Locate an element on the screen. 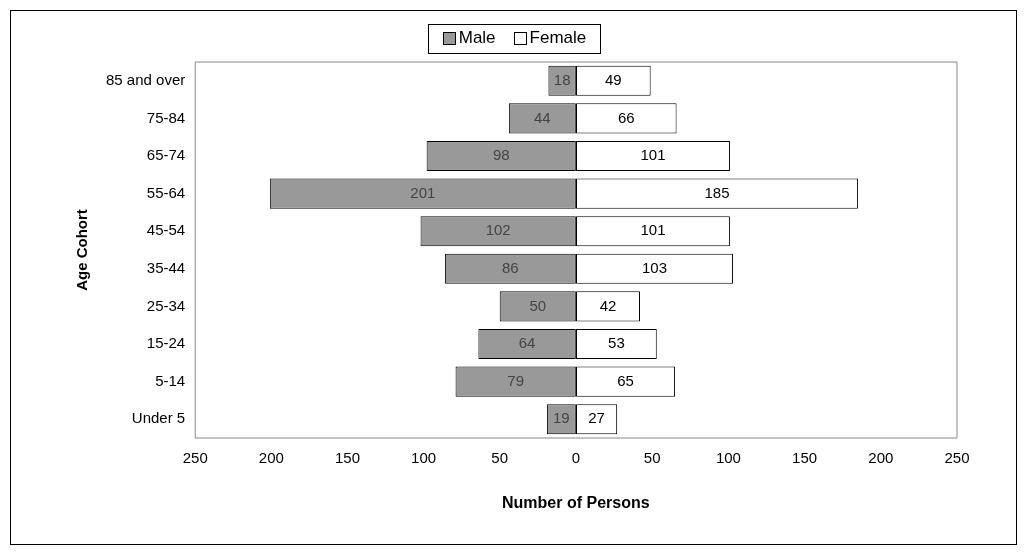 This screenshot has height=556, width=1029. x-axis-title: Number of Persons is located at coordinates (576, 503).